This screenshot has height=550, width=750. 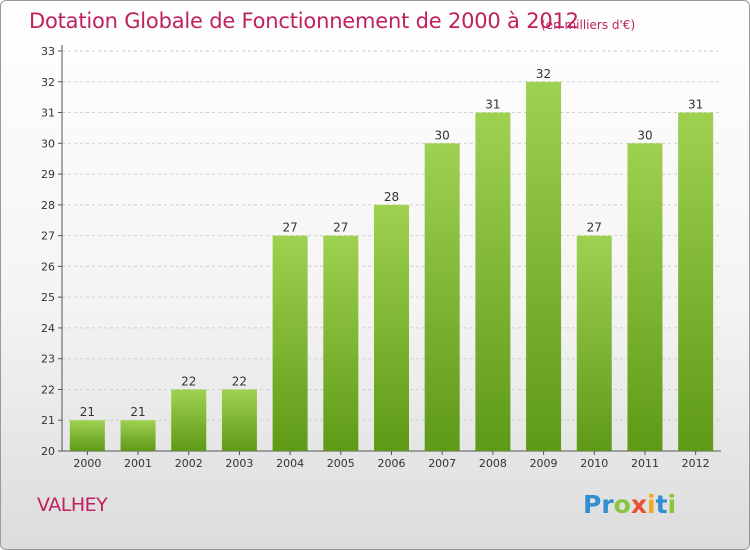 What do you see at coordinates (239, 463) in the screenshot?
I see `x-tick-label: 2003` at bounding box center [239, 463].